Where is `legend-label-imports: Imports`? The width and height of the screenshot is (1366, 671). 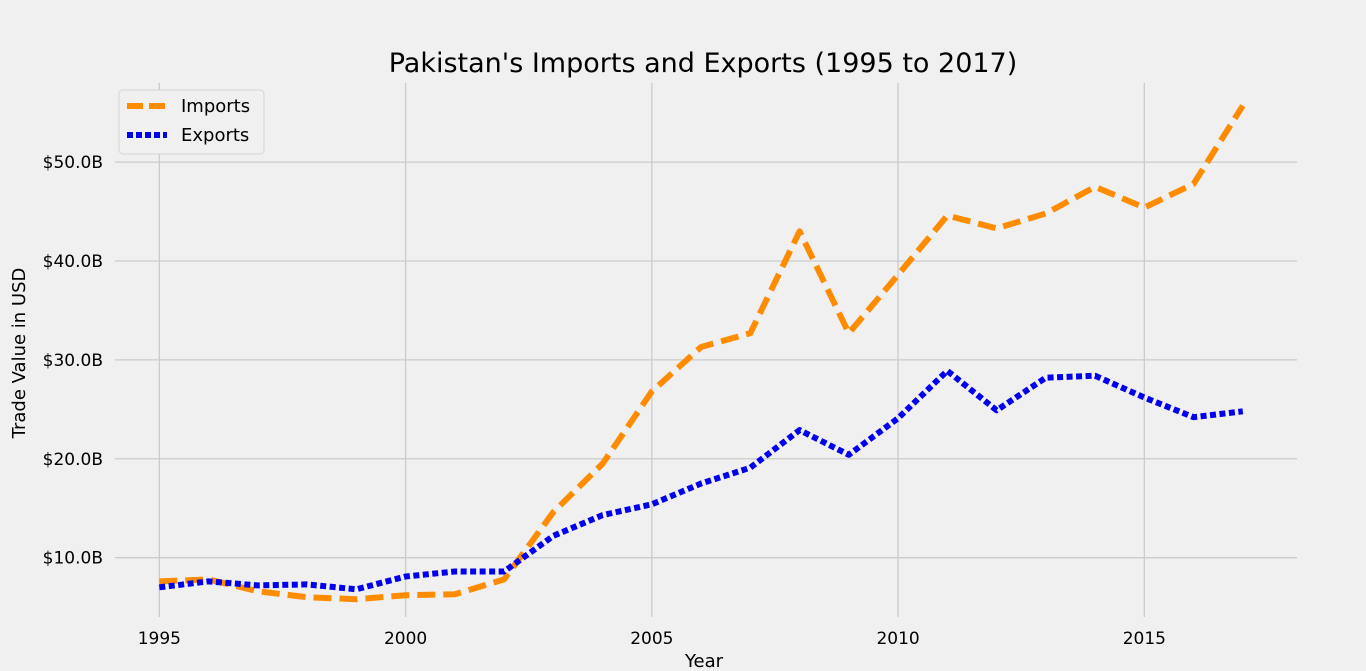
legend-label-imports: Imports is located at coordinates (215, 106).